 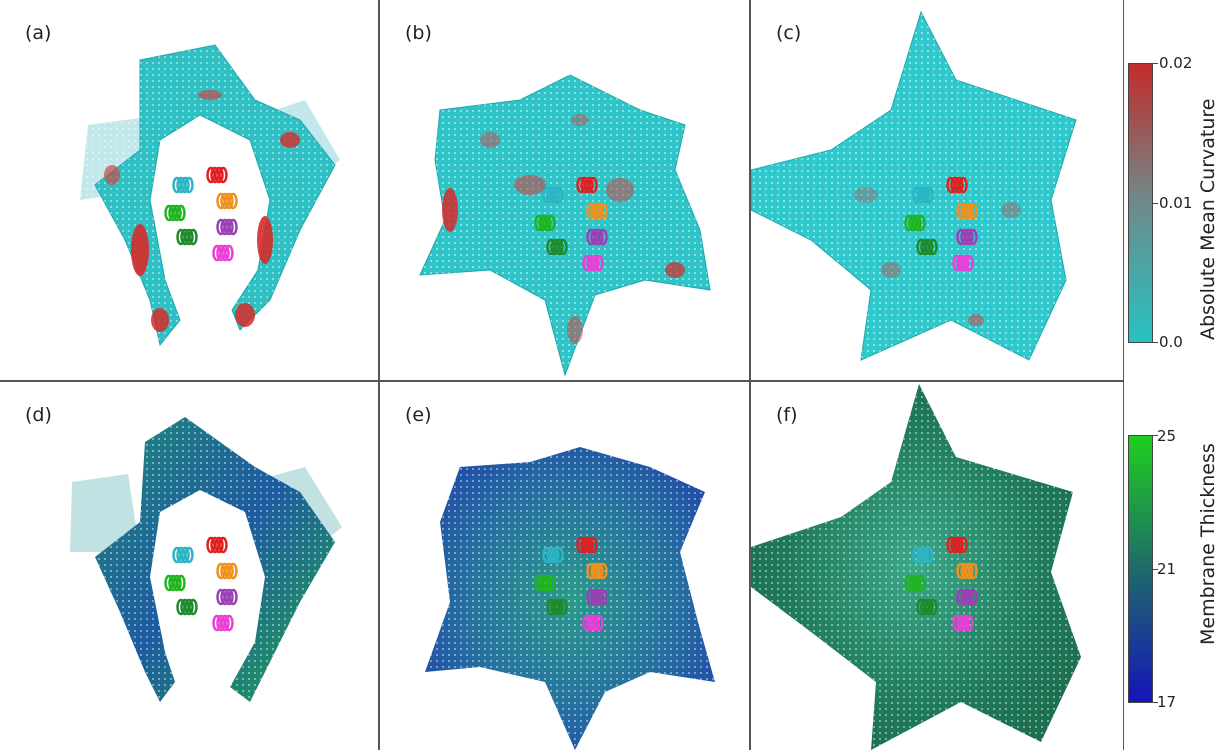 What do you see at coordinates (1207, 219) in the screenshot?
I see `curvature-colorbar-title: Absolute Mean Curvature` at bounding box center [1207, 219].